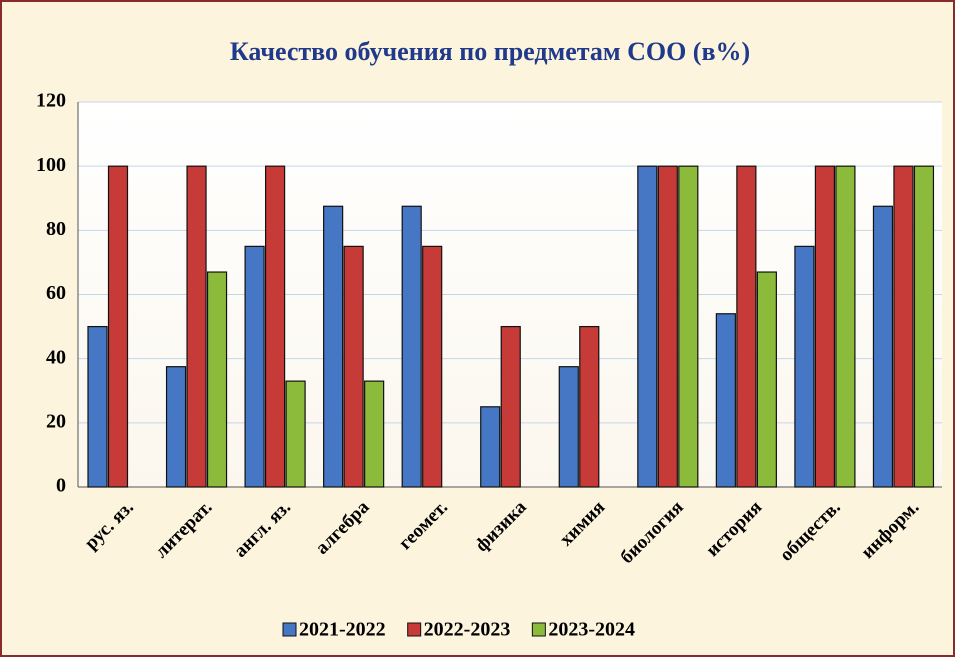  Describe the element at coordinates (56, 421) in the screenshot. I see `y-tick-label: 20` at that location.